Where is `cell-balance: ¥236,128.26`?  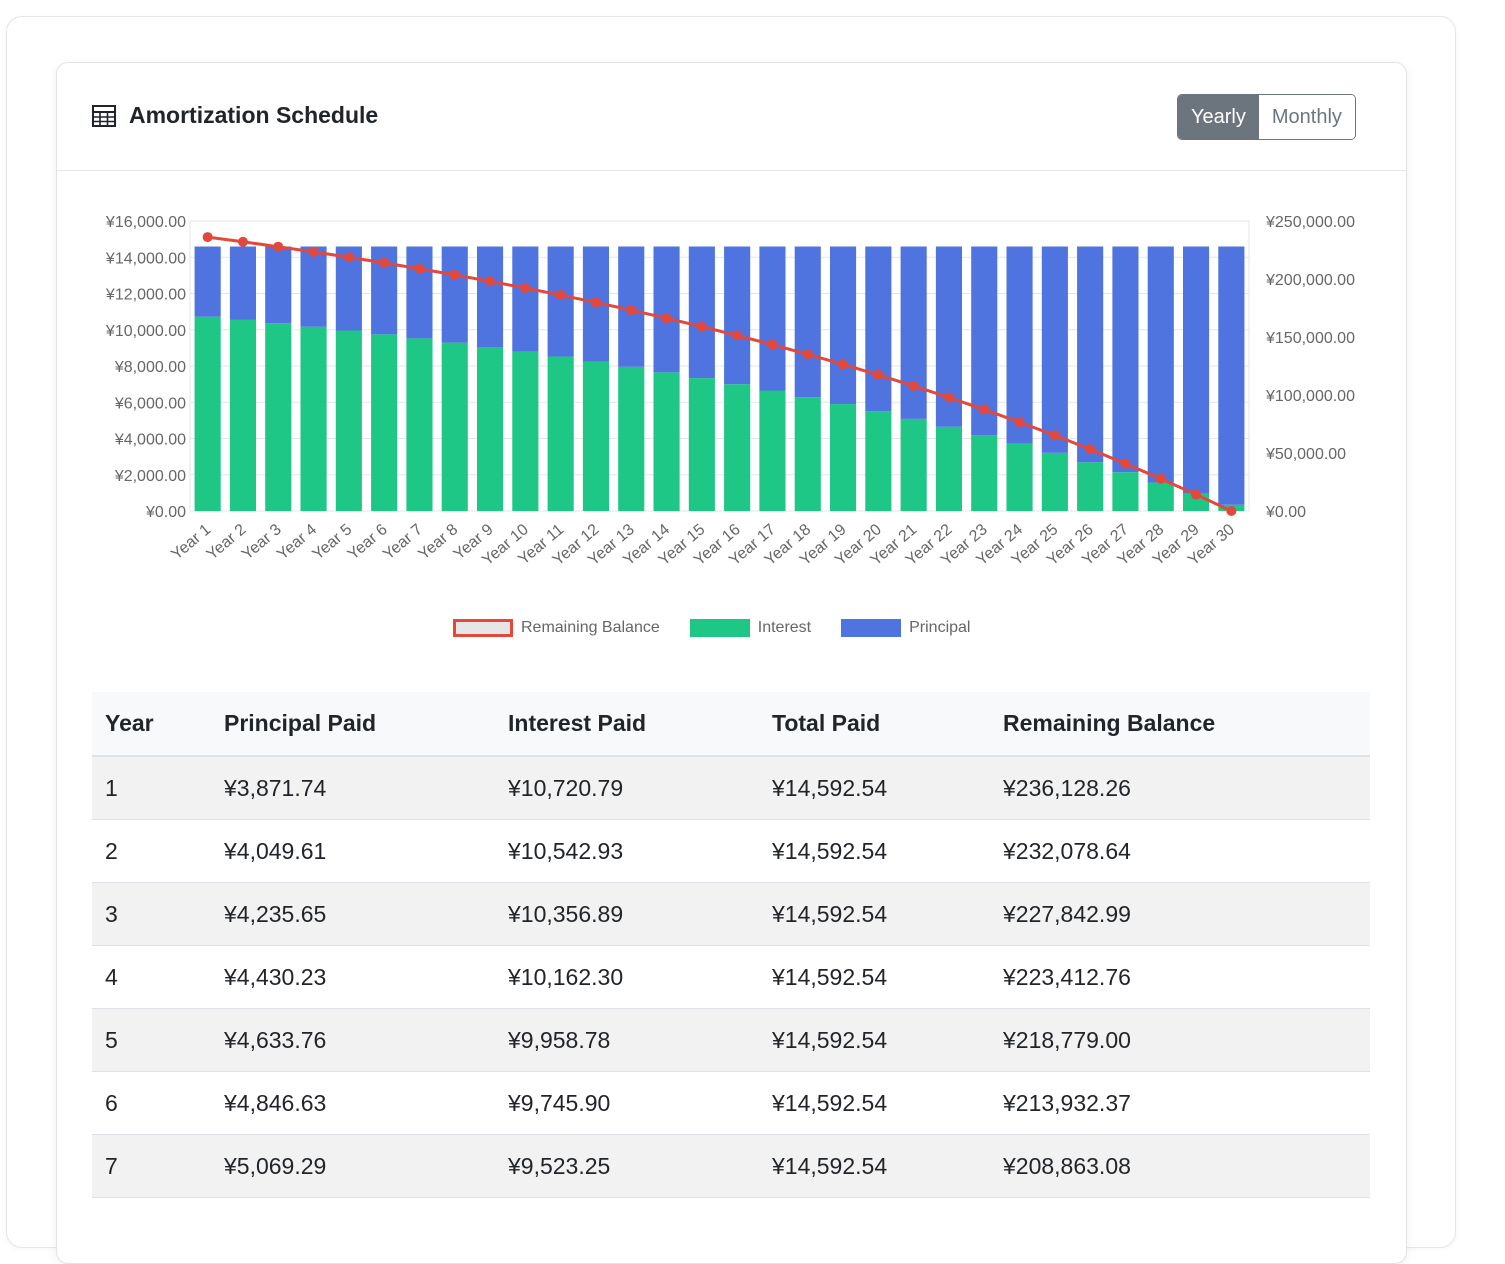
cell-balance: ¥236,128.26 is located at coordinates (1180, 788).